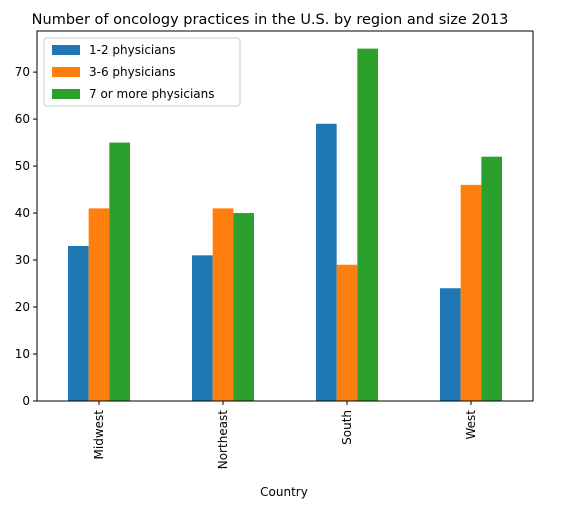  I want to click on legend-label: 3-6 physicians, so click(132, 72).